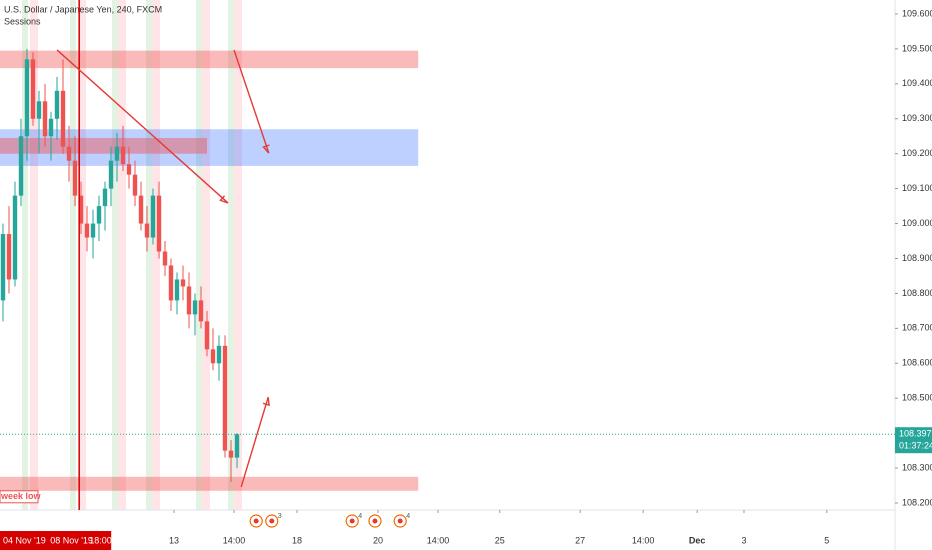 The width and height of the screenshot is (932, 550). I want to click on x-tick-label: Dec, so click(697, 540).